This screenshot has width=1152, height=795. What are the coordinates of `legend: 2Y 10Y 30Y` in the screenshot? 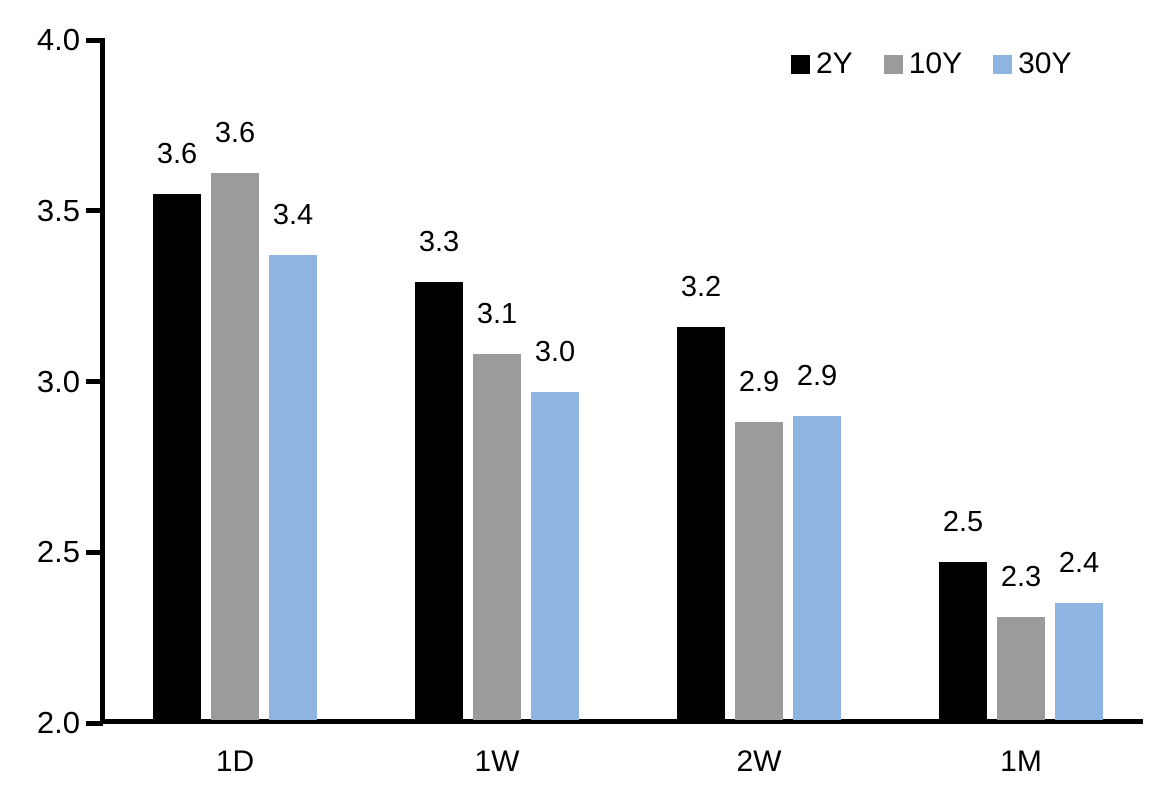 It's located at (931, 64).